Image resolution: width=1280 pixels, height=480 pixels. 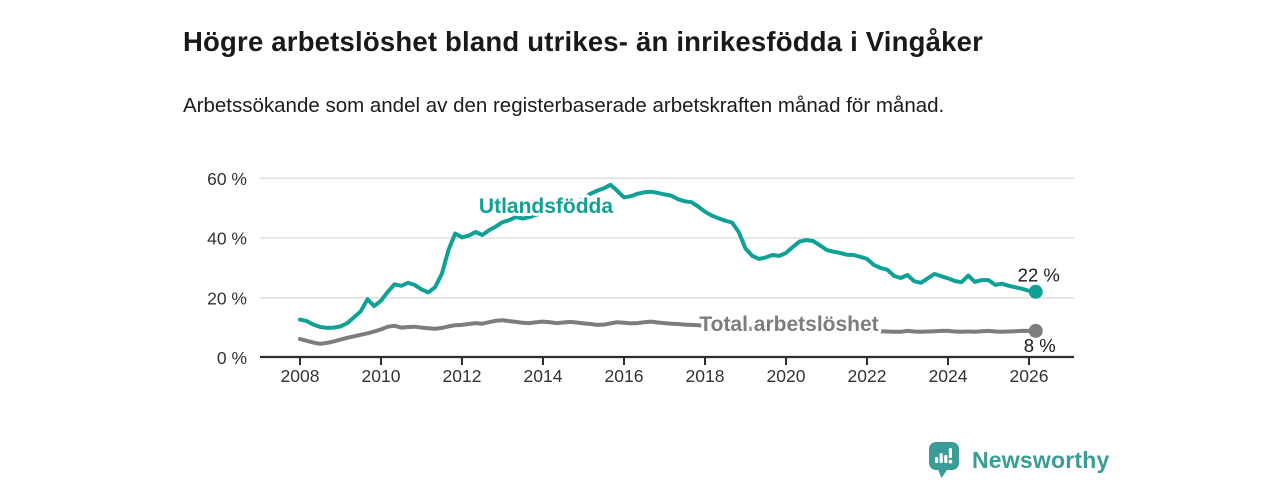 What do you see at coordinates (1035, 330) in the screenshot?
I see `end-dot-total` at bounding box center [1035, 330].